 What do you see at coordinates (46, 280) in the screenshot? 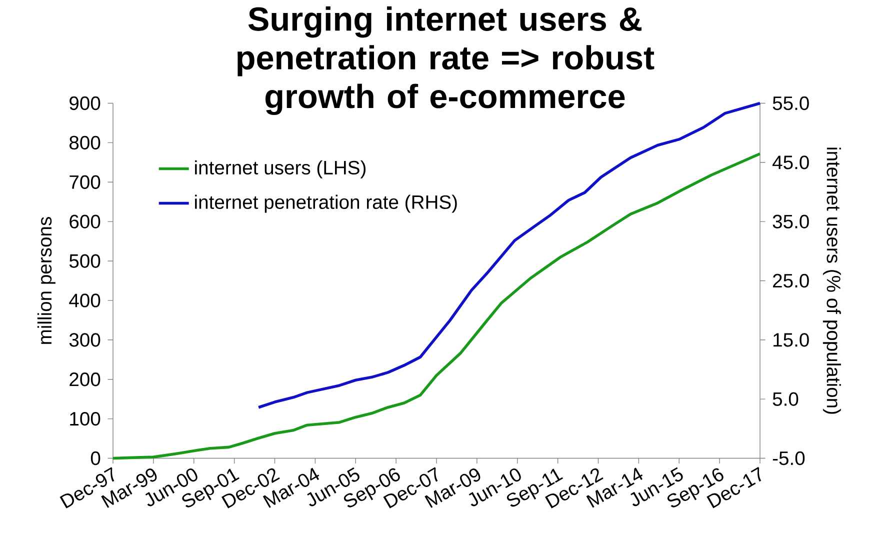
I see `y-axis-title: million persons` at bounding box center [46, 280].